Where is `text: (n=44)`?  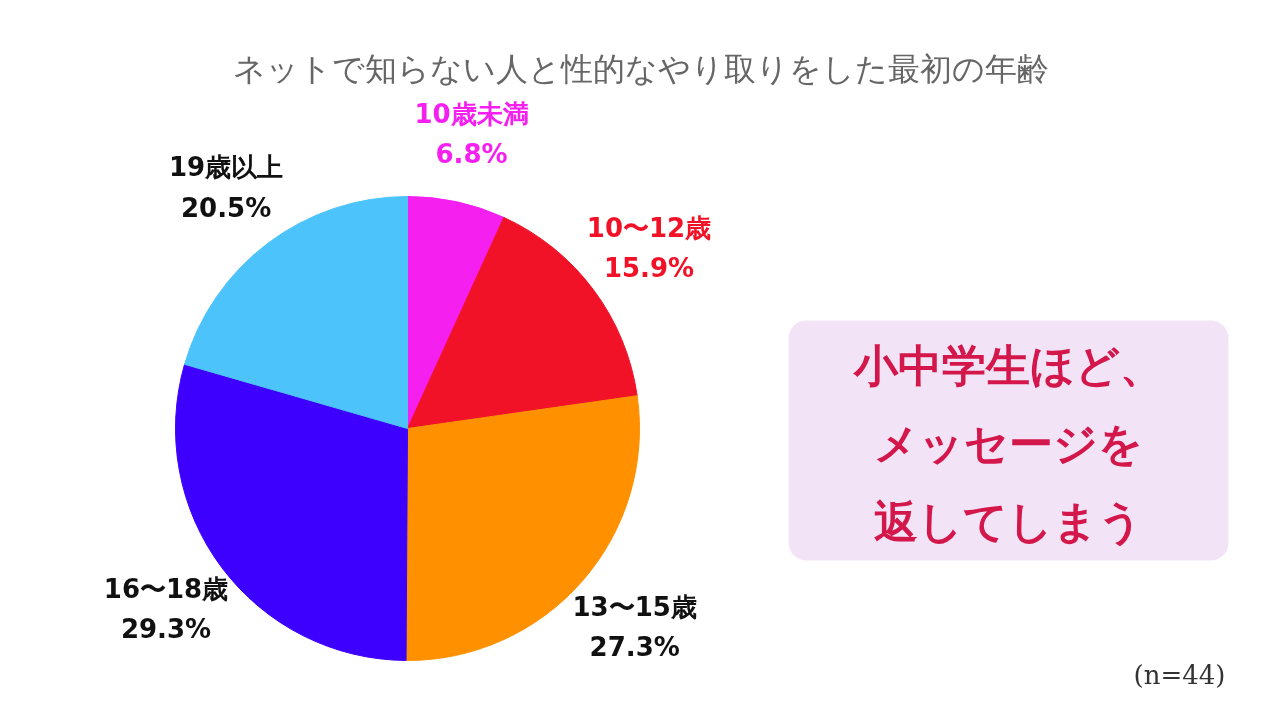 text: (n=44) is located at coordinates (1179, 674).